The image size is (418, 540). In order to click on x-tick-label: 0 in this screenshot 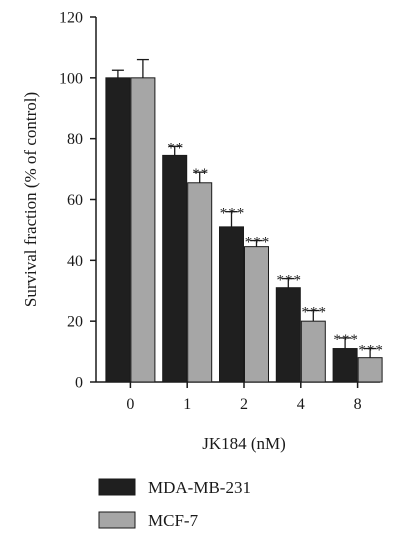, I will do `click(130, 404)`.